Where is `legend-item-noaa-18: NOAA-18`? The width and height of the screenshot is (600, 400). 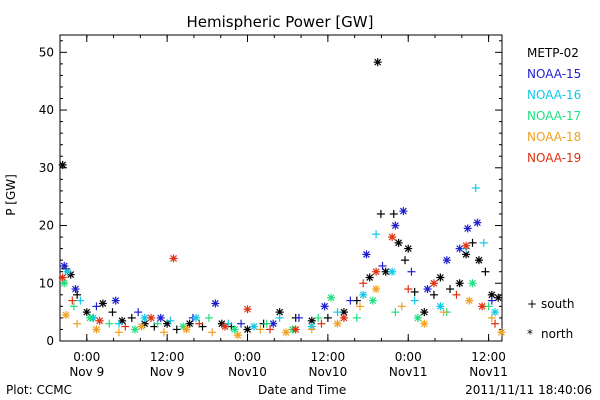
legend-item-noaa-18: NOAA-18 is located at coordinates (554, 137).